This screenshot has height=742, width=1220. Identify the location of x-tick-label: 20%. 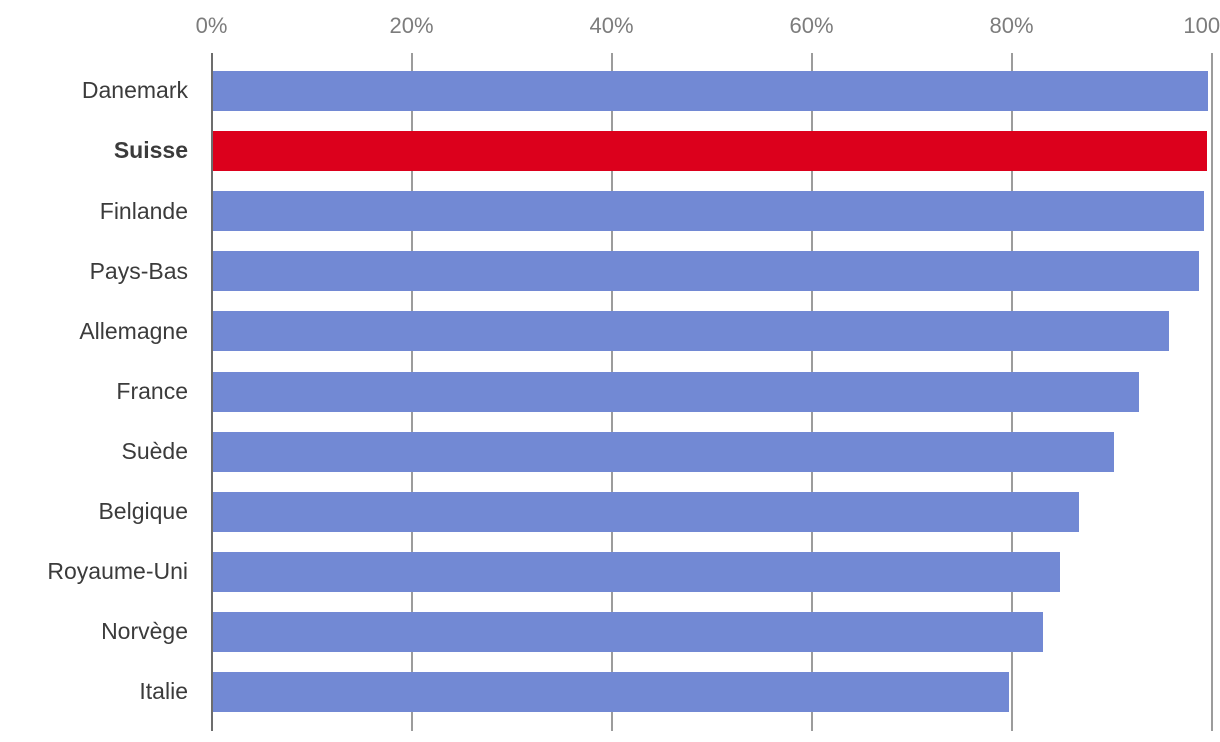
(411, 25).